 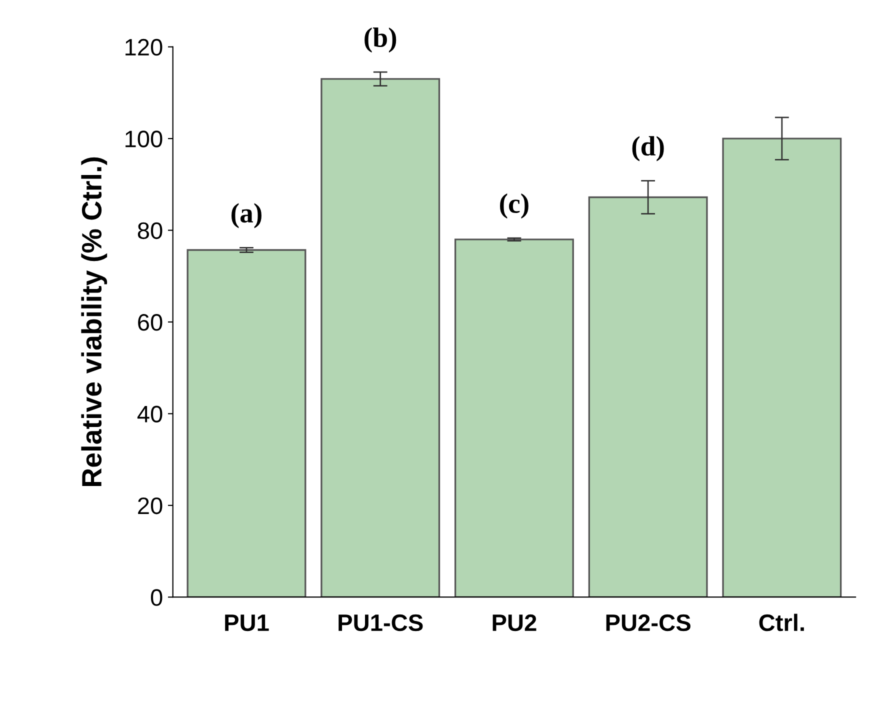 What do you see at coordinates (514, 623) in the screenshot?
I see `x-tick-label: PU2` at bounding box center [514, 623].